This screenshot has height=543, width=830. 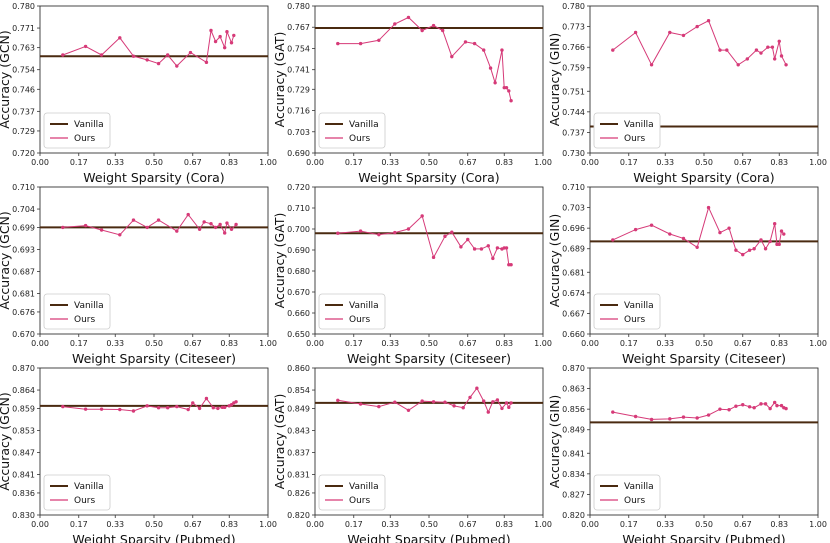 What do you see at coordinates (573, 293) in the screenshot?
I see `y-tick-label: 0.674` at bounding box center [573, 293].